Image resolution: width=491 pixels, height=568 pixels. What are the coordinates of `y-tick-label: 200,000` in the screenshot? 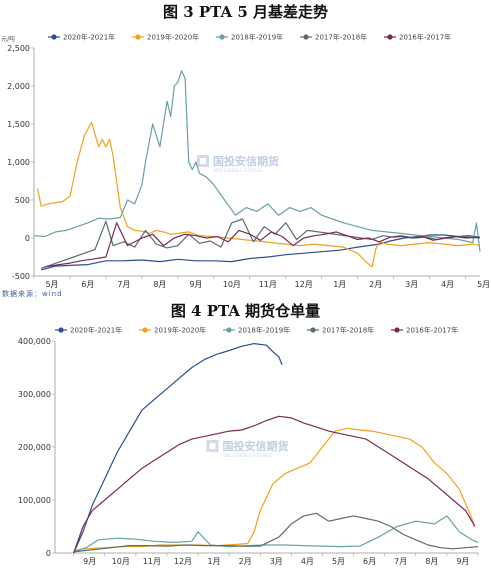 It's located at (34, 447).